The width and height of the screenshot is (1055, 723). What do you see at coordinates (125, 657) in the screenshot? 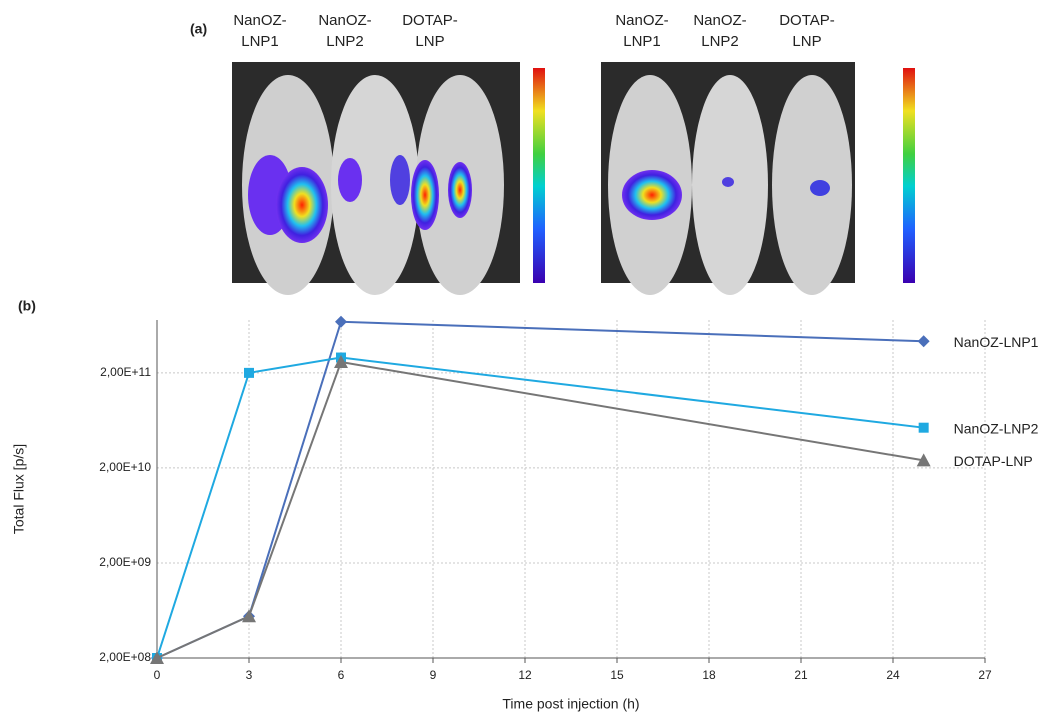
I see `y-tick-label: 2,00E+08` at bounding box center [125, 657].